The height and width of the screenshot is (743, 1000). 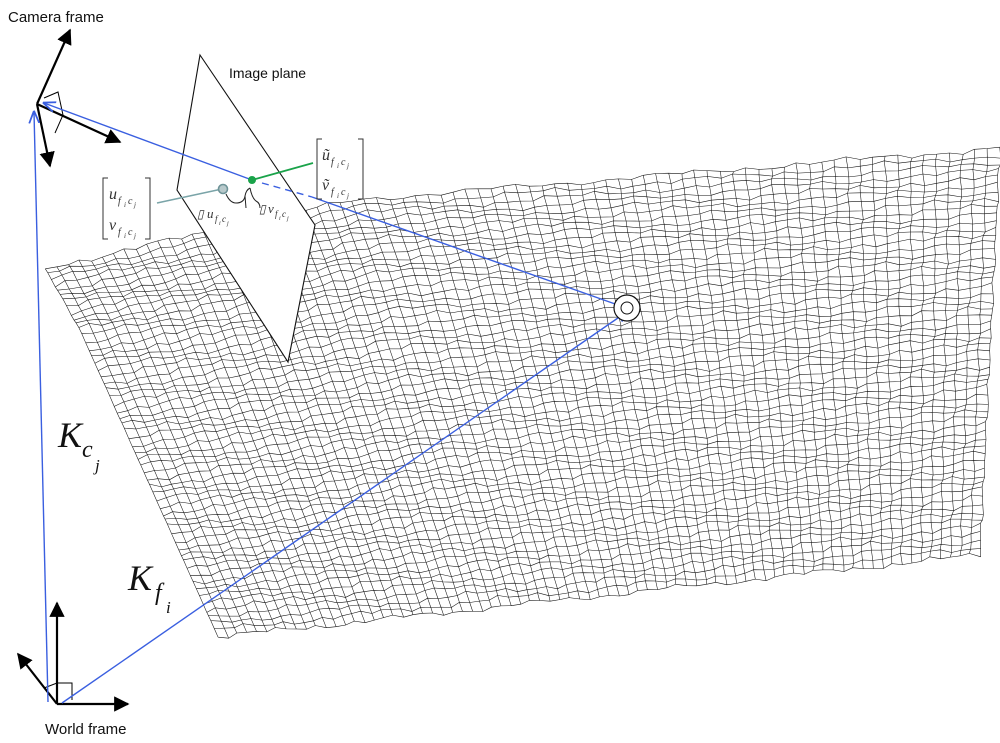 What do you see at coordinates (56, 17) in the screenshot?
I see `camera-frame-label: Camera frame` at bounding box center [56, 17].